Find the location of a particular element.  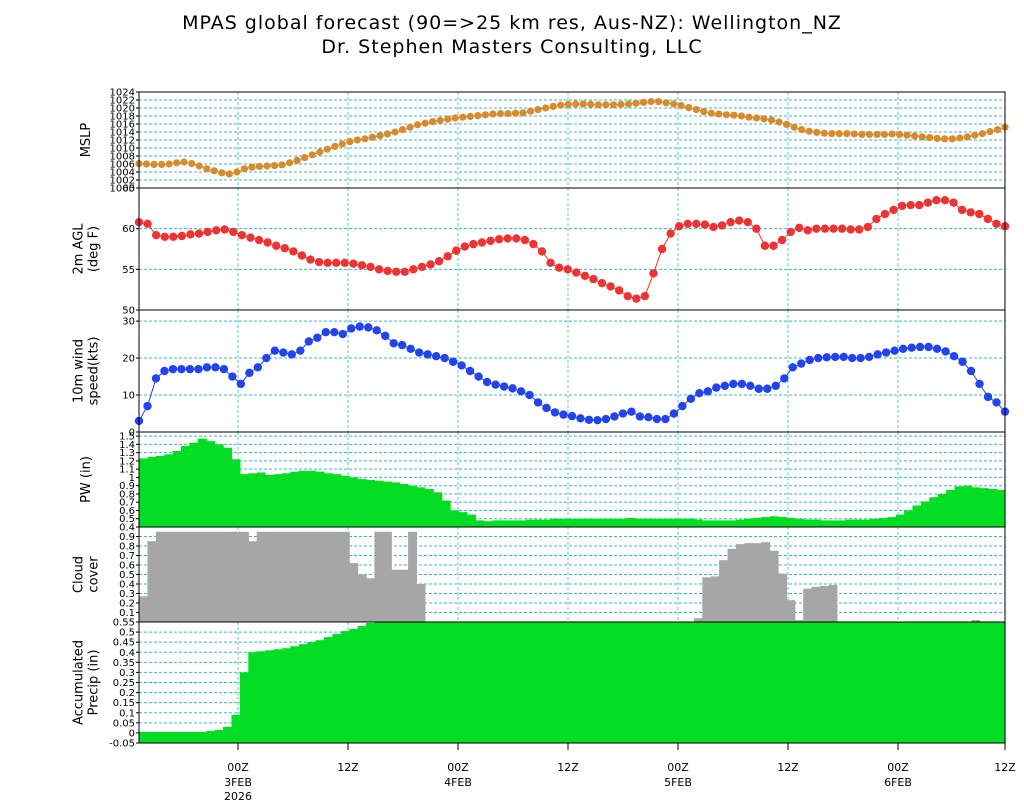

y-tick-label: 0.1 is located at coordinates (127, 713).